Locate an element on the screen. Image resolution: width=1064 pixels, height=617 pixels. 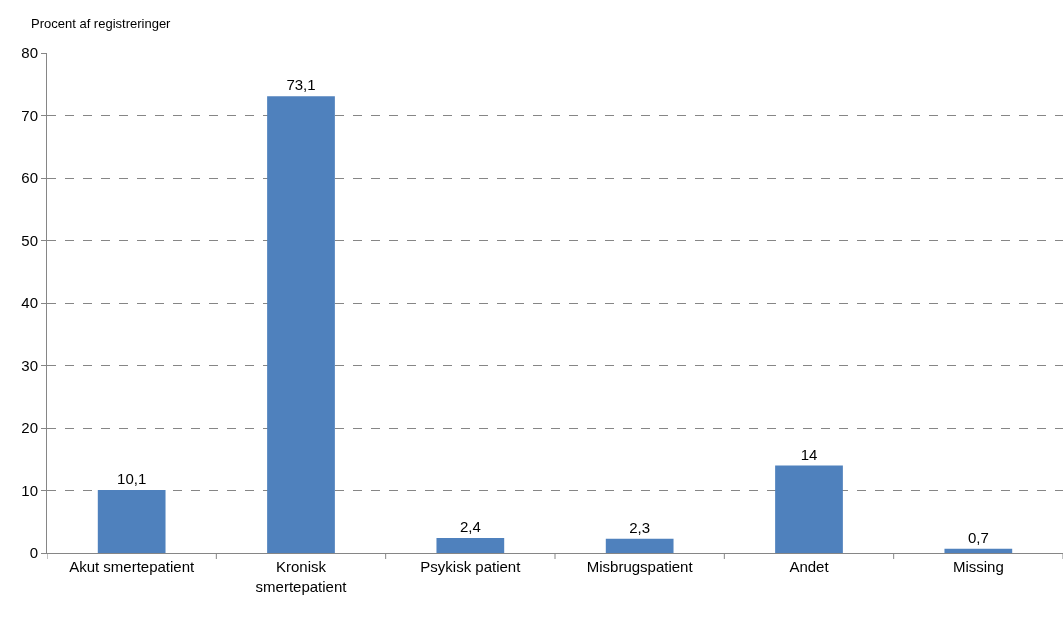
x-tick-label: Kronisk smertepatient is located at coordinates (301, 576).